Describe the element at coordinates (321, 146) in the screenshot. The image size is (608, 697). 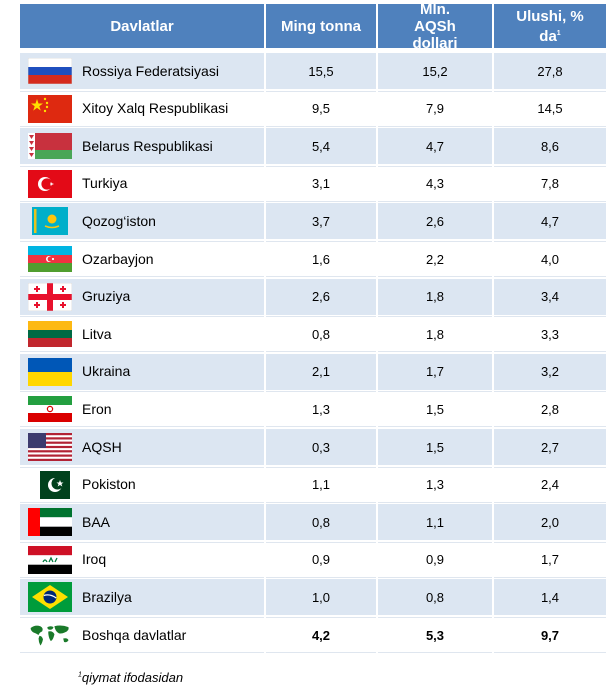
I see `thousand-tons-cell-value: 5,4` at that location.